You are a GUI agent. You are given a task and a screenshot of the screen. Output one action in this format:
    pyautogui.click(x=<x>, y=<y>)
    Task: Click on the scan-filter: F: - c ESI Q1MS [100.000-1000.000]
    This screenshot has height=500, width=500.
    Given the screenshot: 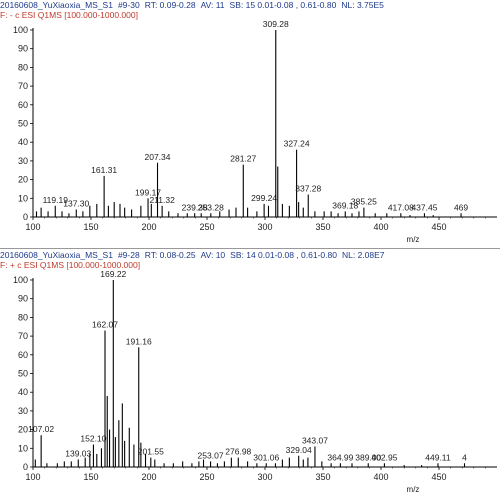 What is the action you would take?
    pyautogui.click(x=69, y=15)
    